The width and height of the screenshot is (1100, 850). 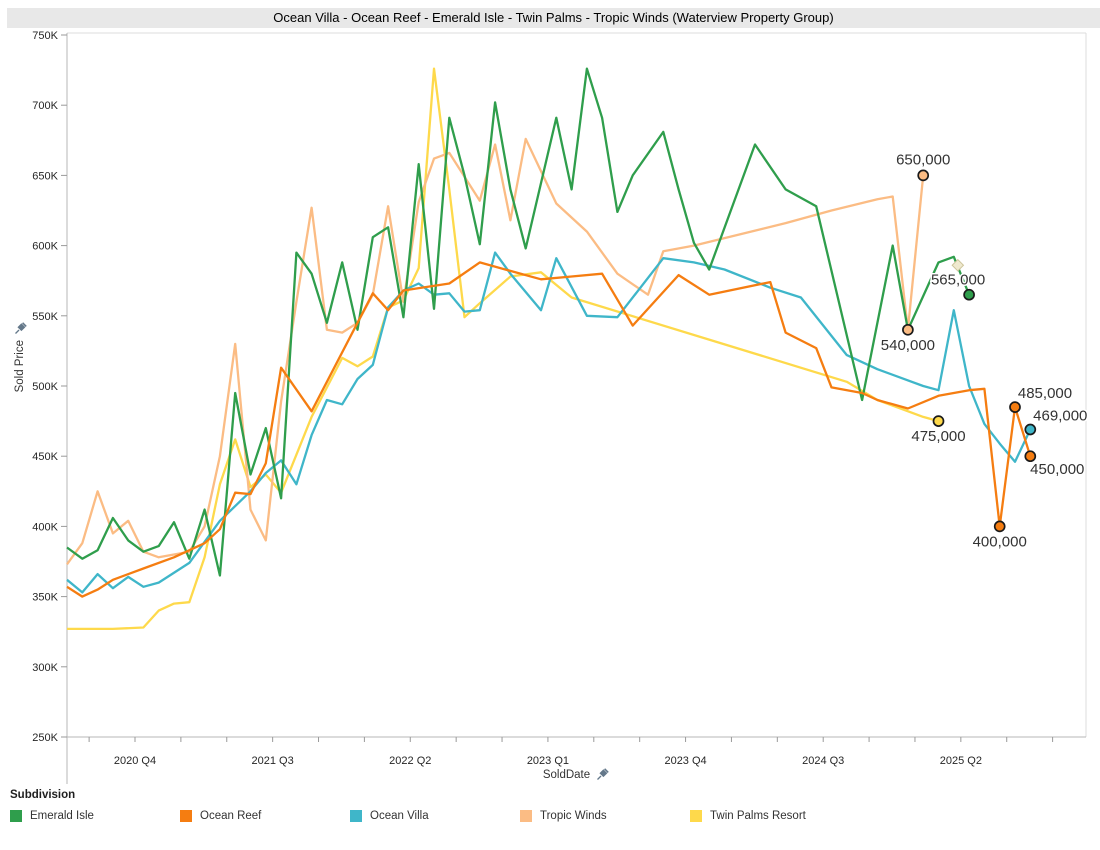 What do you see at coordinates (20, 366) in the screenshot?
I see `y-axis-title-text: Sold Price` at bounding box center [20, 366].